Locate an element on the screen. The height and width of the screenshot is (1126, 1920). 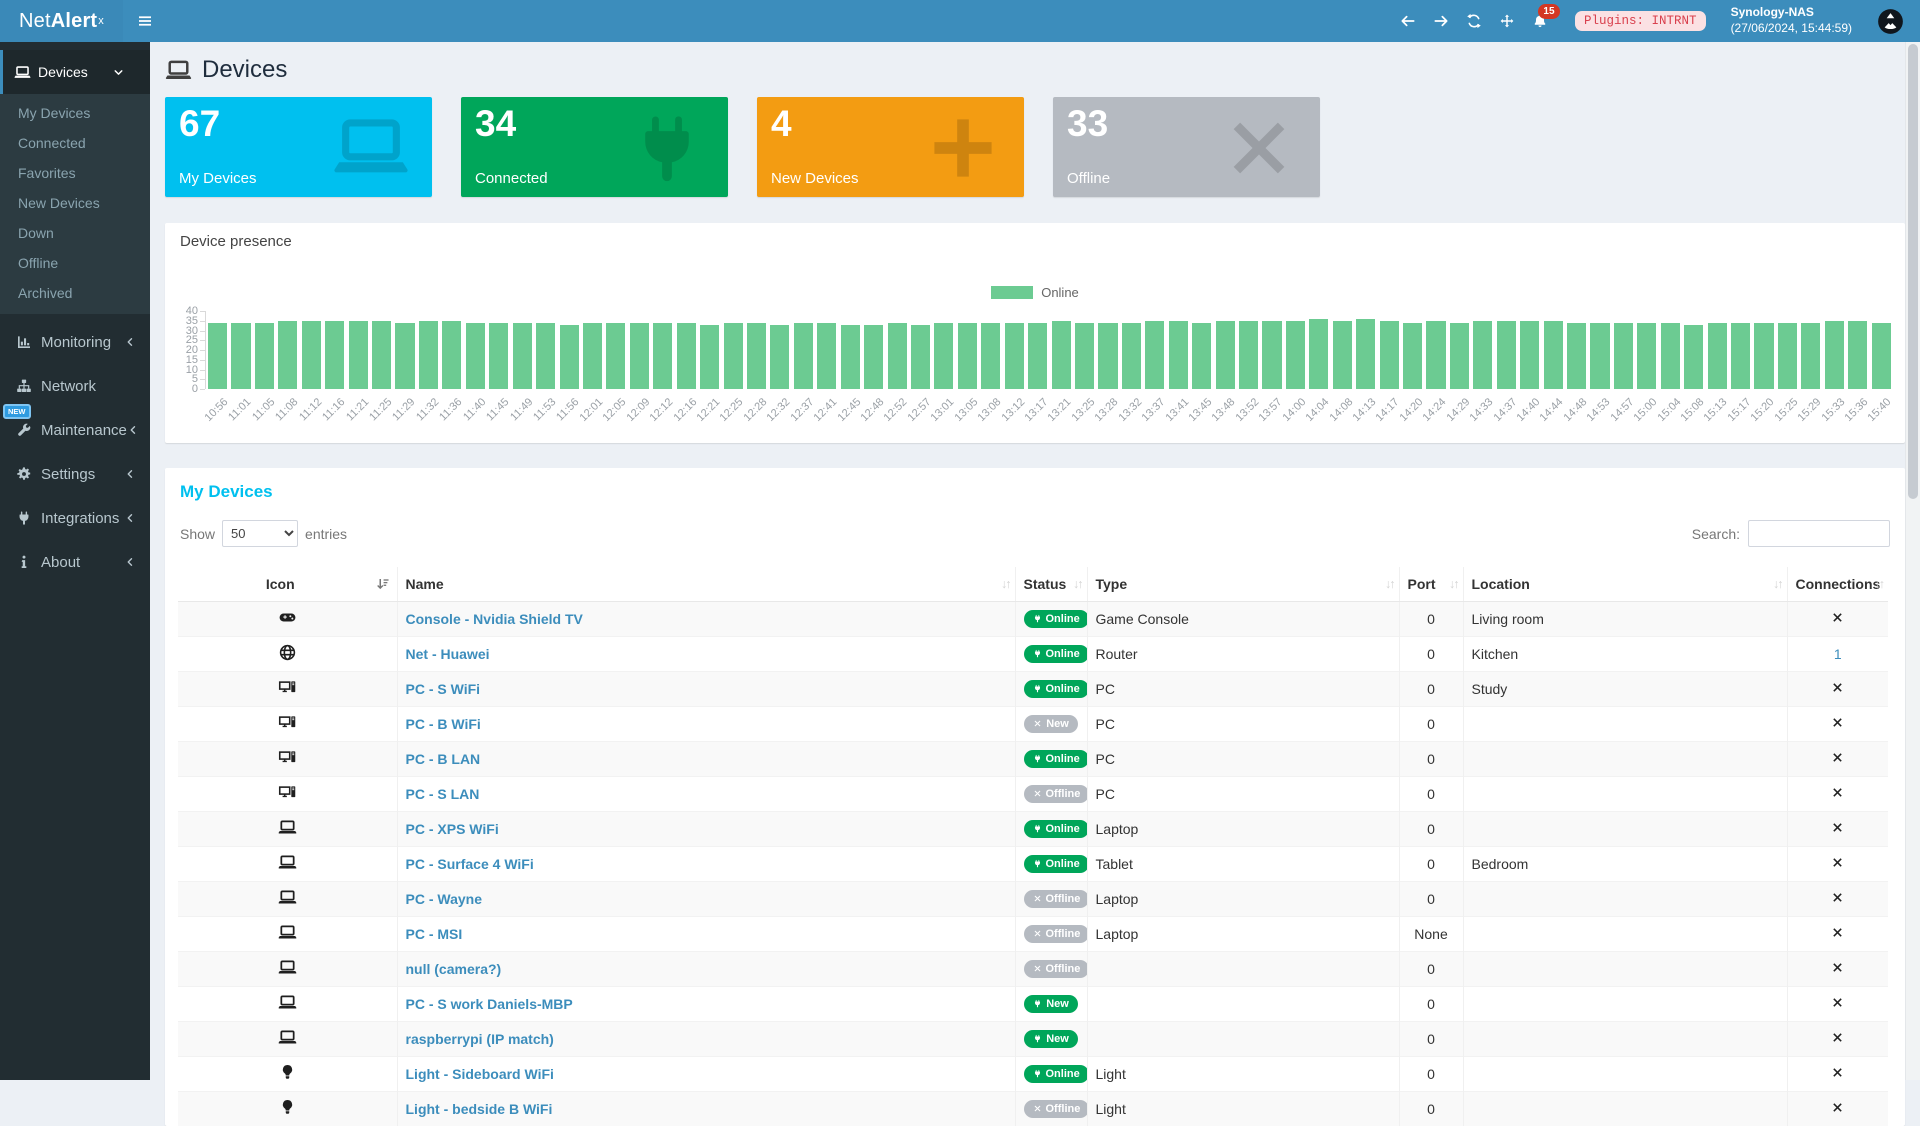
device-name-link: PC - S work Daniels-MBP is located at coordinates (489, 1004).